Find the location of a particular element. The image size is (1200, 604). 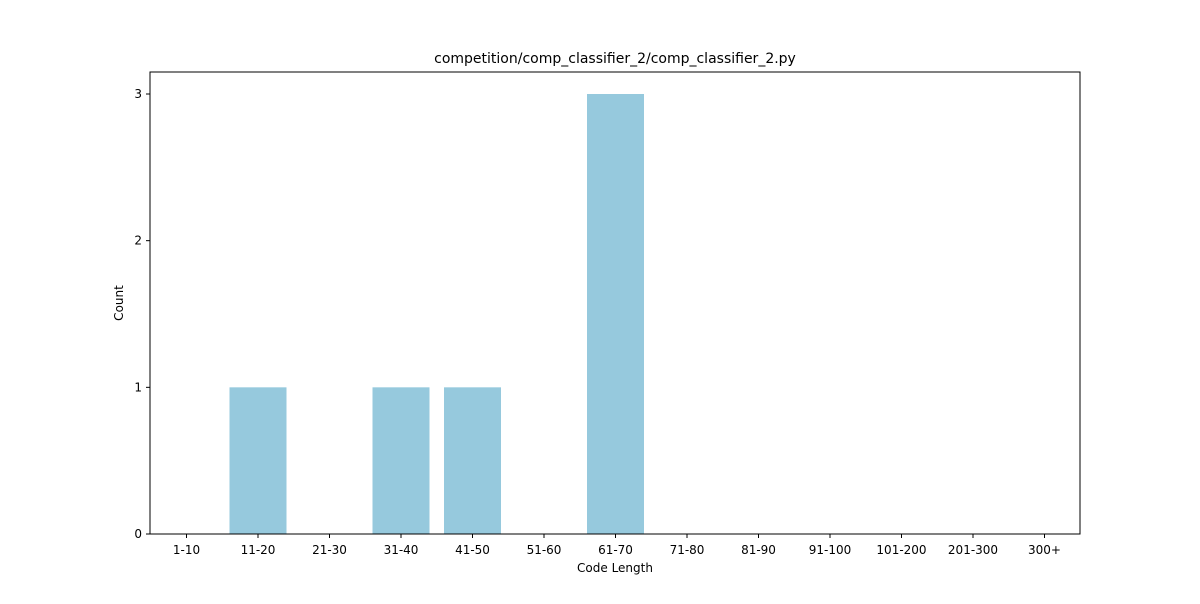

x-tick-label: 81-90 is located at coordinates (758, 550).